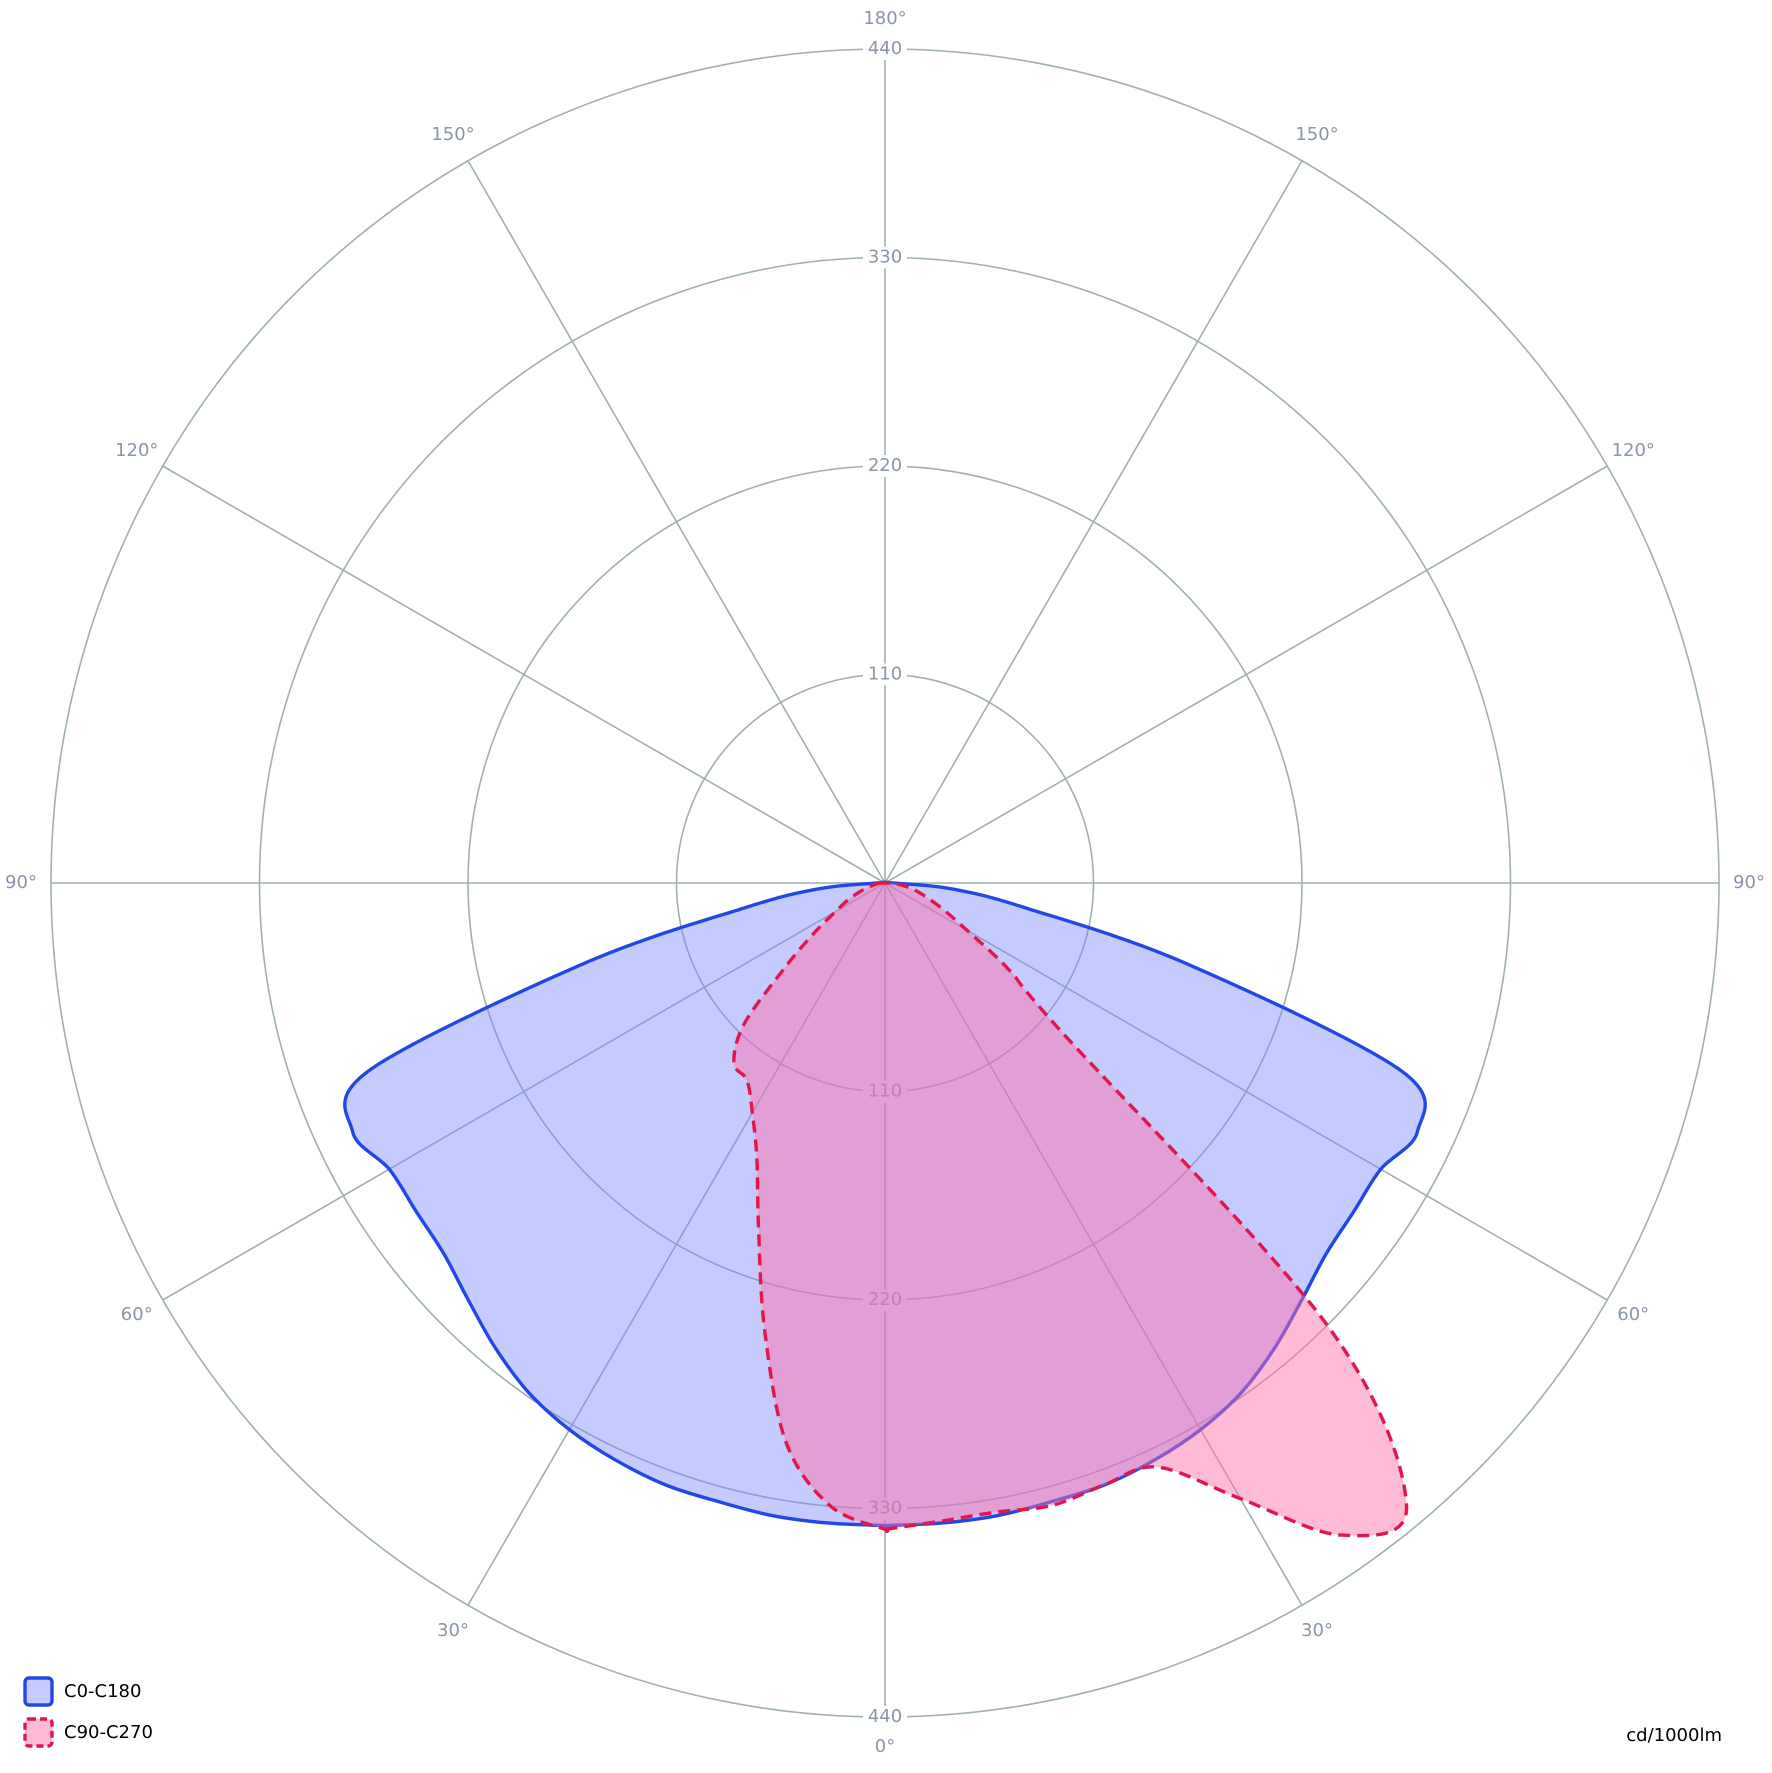 This screenshot has height=1773, width=1772. Describe the element at coordinates (884, 18) in the screenshot. I see `angle-tick-label: 180°` at that location.